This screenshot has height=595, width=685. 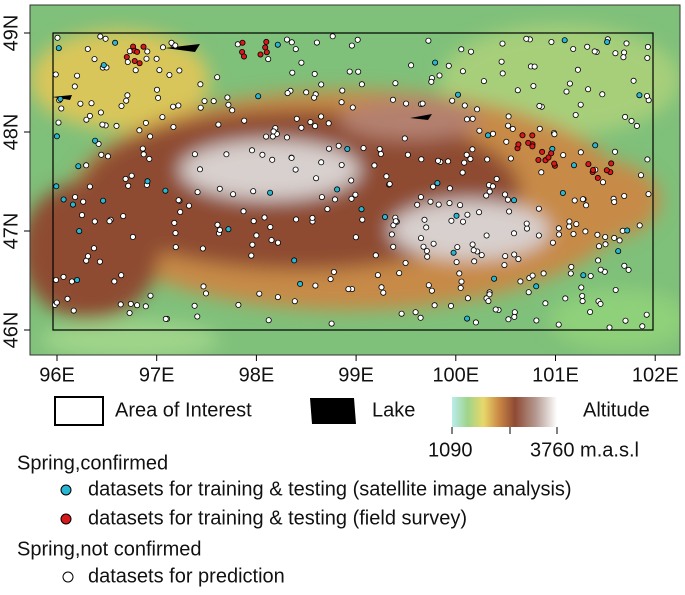 I want to click on x-tick-label: 101E, so click(x=555, y=375).